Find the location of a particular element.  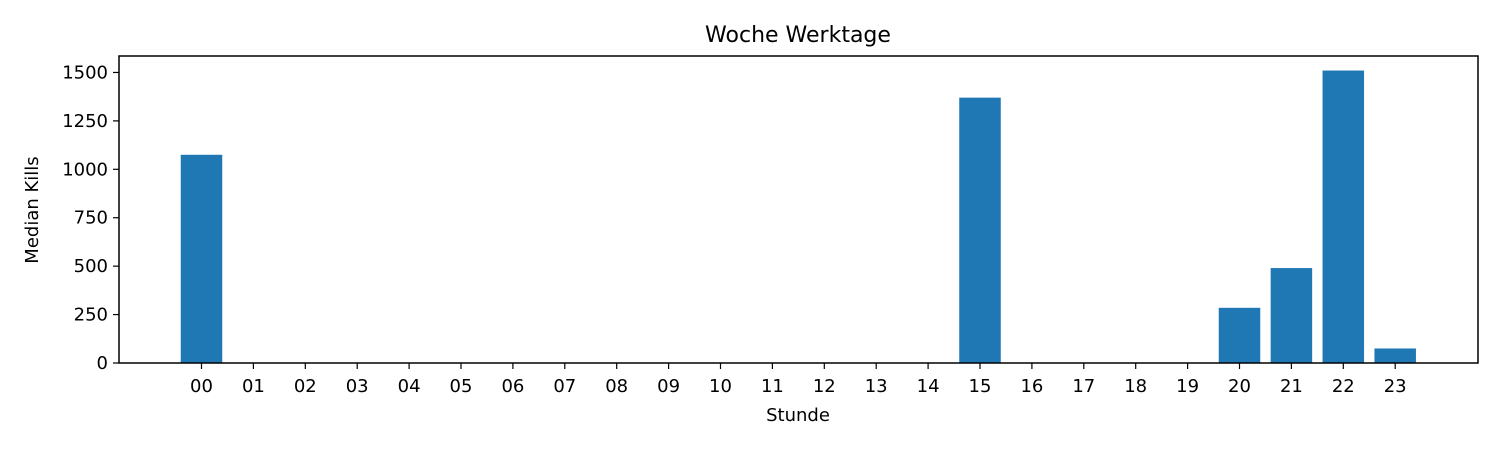

x-tick-label: 17 is located at coordinates (1083, 386).